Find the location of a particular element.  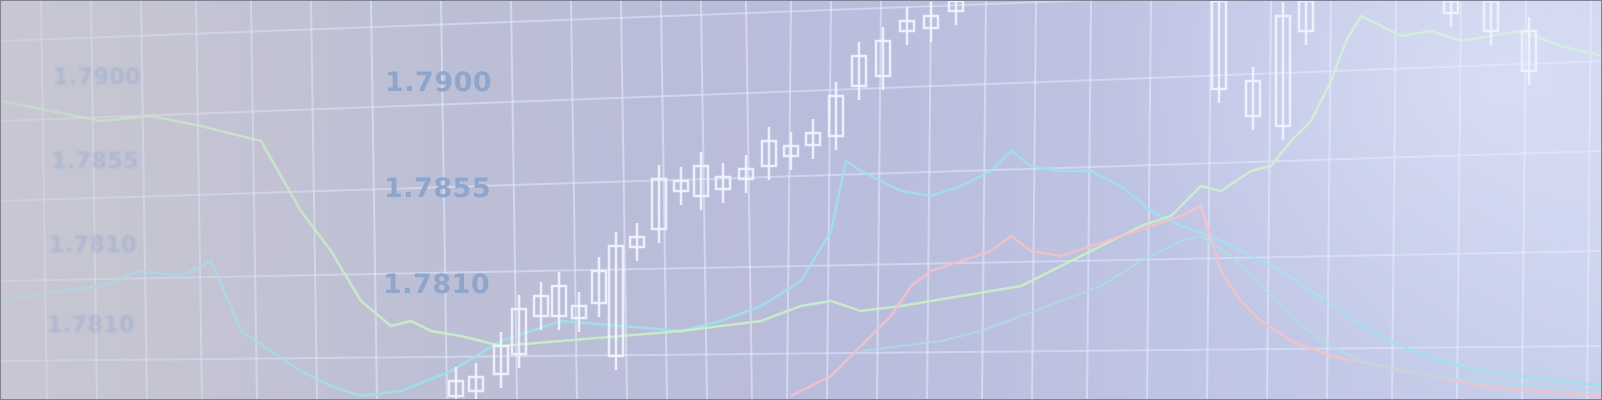

price-label-6: 1.7810 is located at coordinates (93, 245).